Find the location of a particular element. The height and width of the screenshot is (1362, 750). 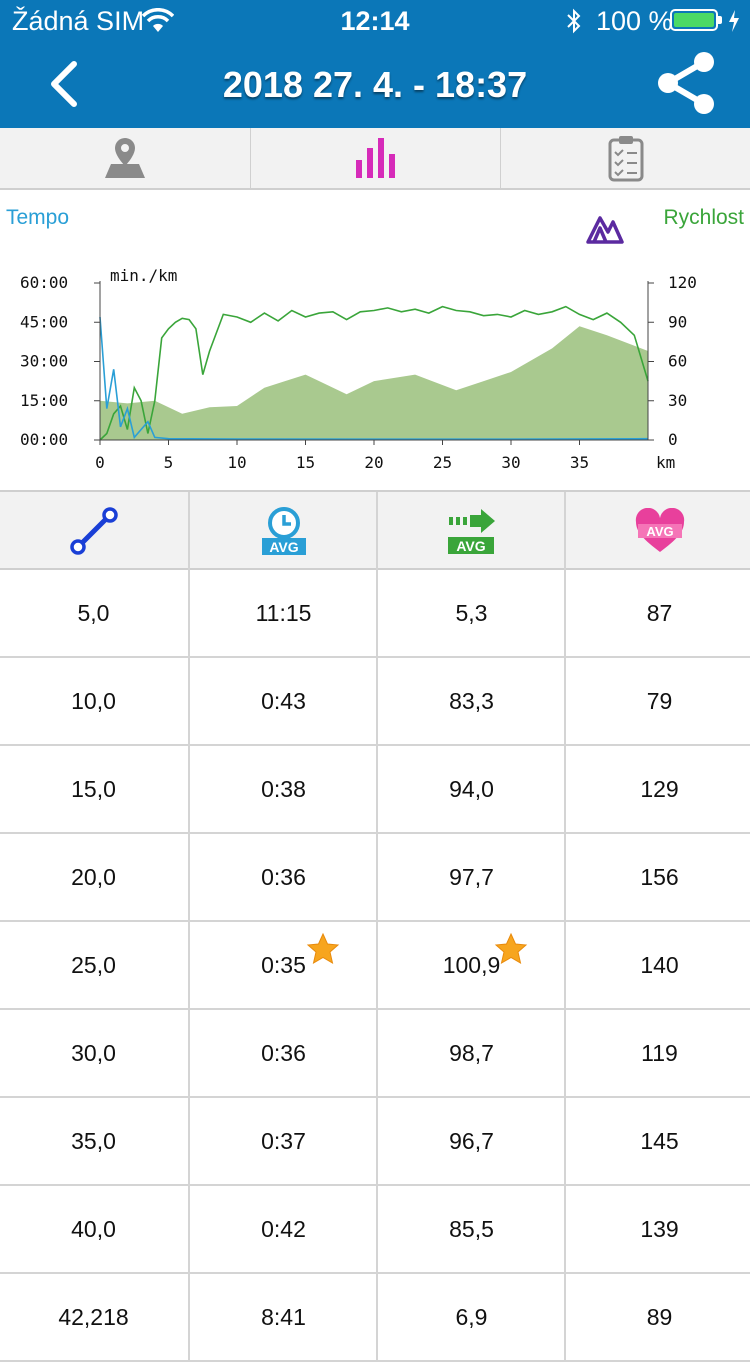

cell-avg-pace: 8:41 is located at coordinates (282, 1317).